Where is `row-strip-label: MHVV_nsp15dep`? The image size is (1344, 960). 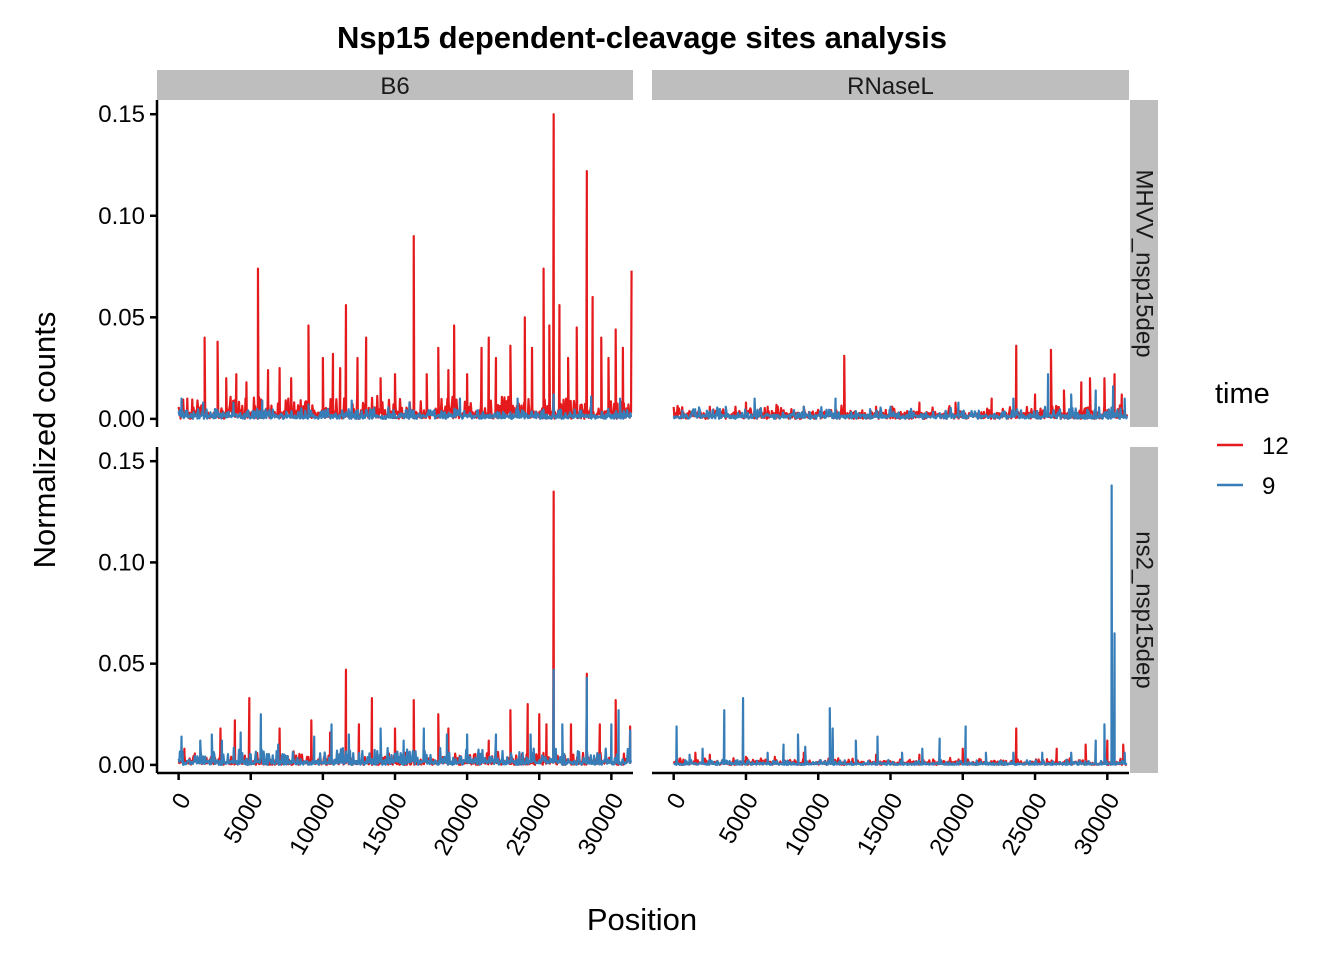
row-strip-label: MHVV_nsp15dep is located at coordinates (1144, 263).